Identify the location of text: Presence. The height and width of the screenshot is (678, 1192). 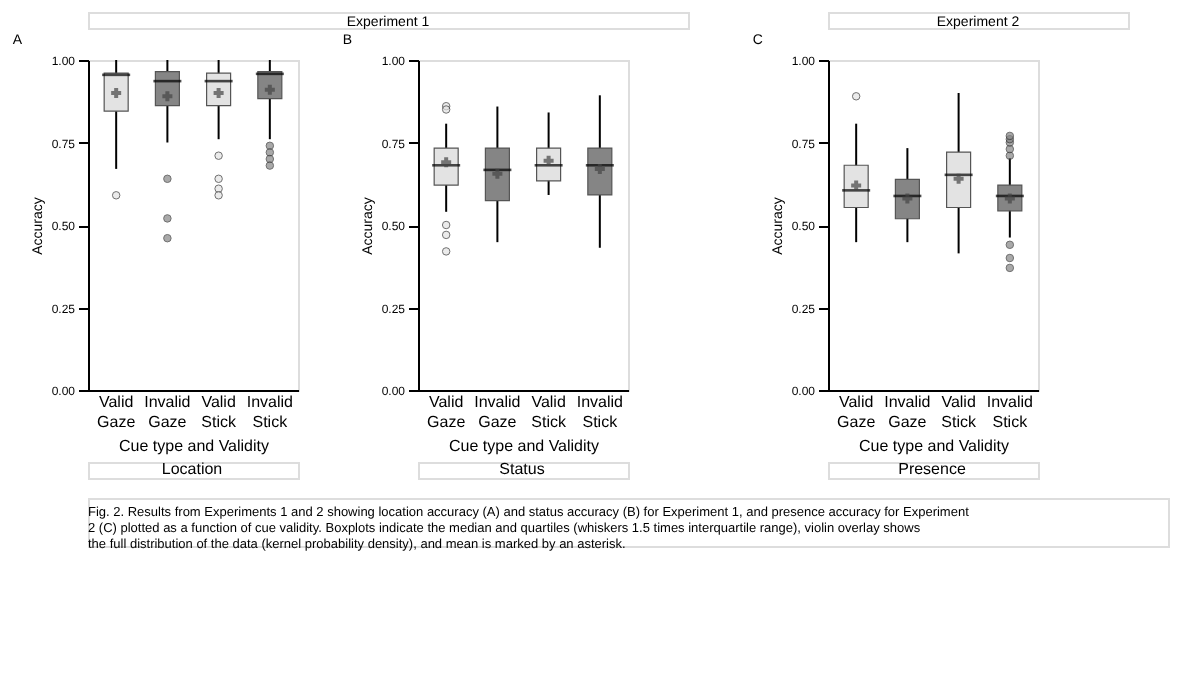
(932, 469).